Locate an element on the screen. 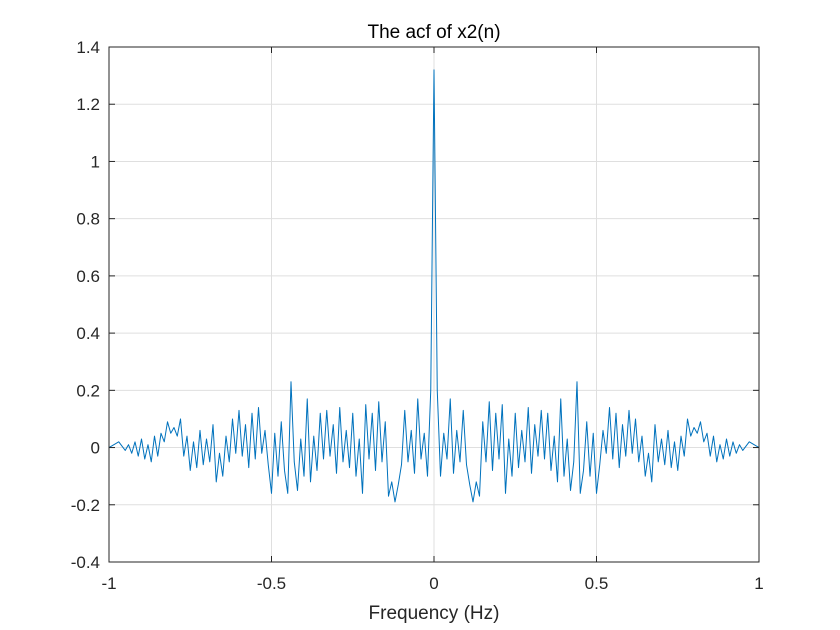 This screenshot has width=840, height=630. y-tick-label-8: 1.2 is located at coordinates (88, 104).